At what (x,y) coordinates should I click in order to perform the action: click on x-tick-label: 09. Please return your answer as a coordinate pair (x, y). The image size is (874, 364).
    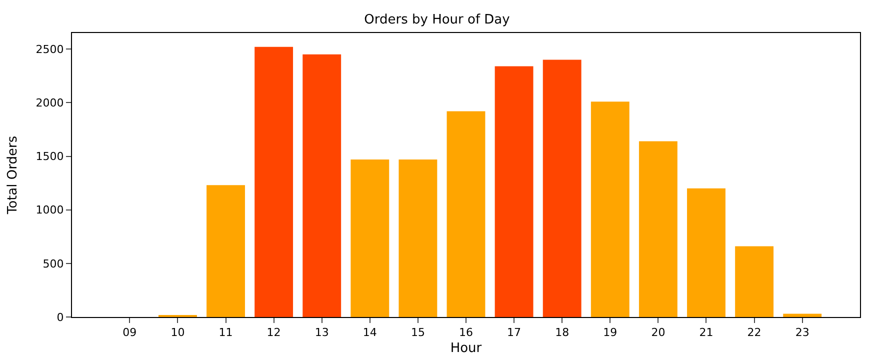
    Looking at the image, I should click on (129, 333).